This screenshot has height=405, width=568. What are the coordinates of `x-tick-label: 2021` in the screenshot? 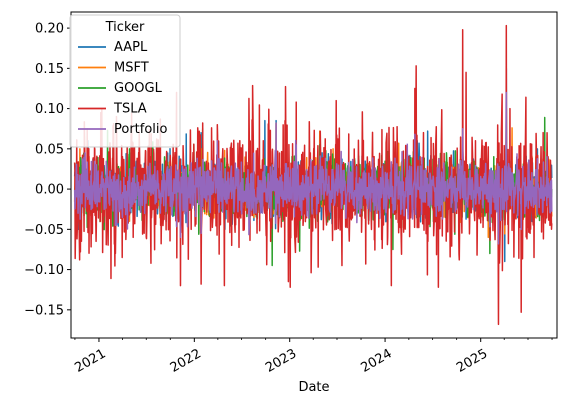 It's located at (90, 361).